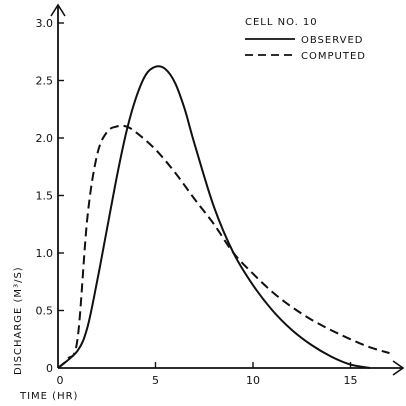 Image resolution: width=406 pixels, height=406 pixels. Describe the element at coordinates (58, 10) in the screenshot. I see `y-axis-arrow-icon` at that location.